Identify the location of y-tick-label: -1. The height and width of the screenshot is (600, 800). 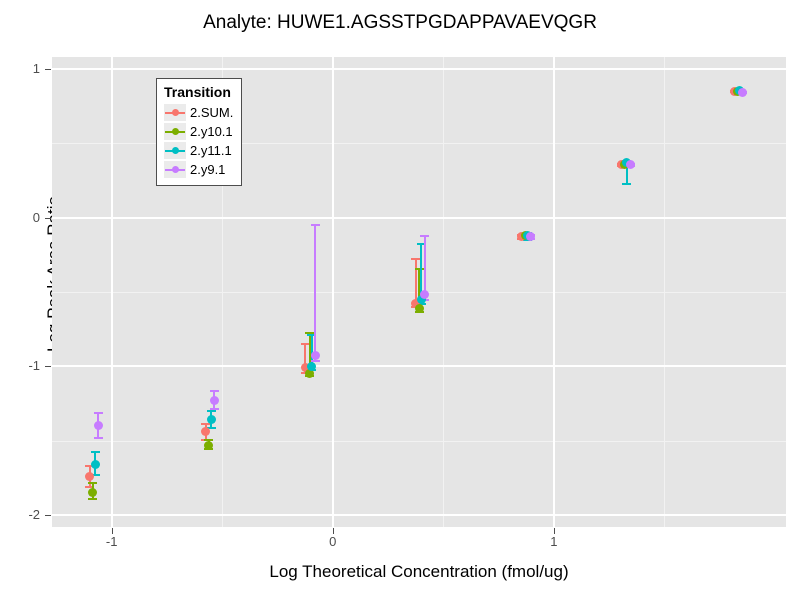
(34, 366).